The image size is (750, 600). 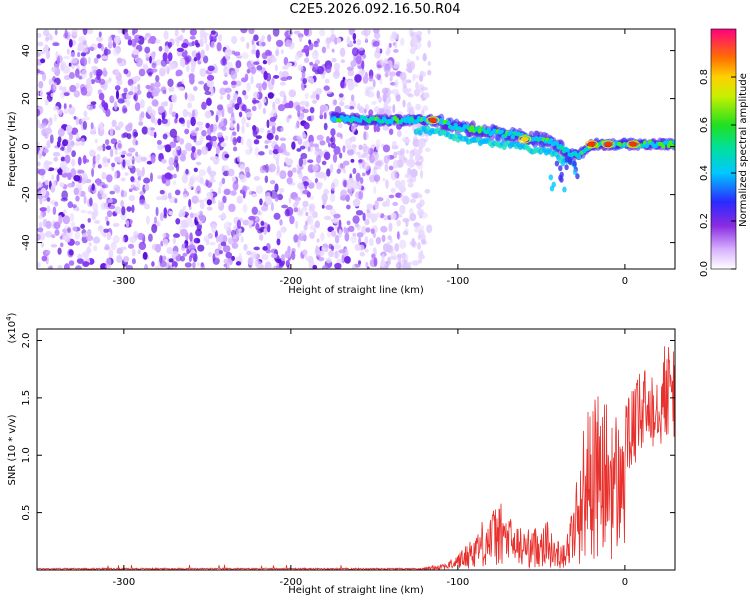 What do you see at coordinates (560, 168) in the screenshot?
I see `signal-tail` at bounding box center [560, 168].